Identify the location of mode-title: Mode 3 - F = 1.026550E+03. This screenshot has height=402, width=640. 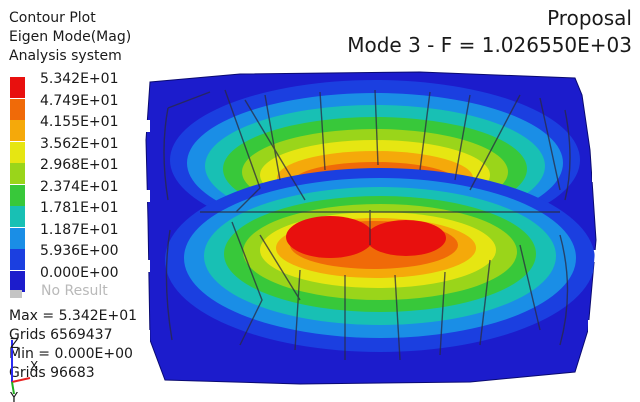
(489, 45).